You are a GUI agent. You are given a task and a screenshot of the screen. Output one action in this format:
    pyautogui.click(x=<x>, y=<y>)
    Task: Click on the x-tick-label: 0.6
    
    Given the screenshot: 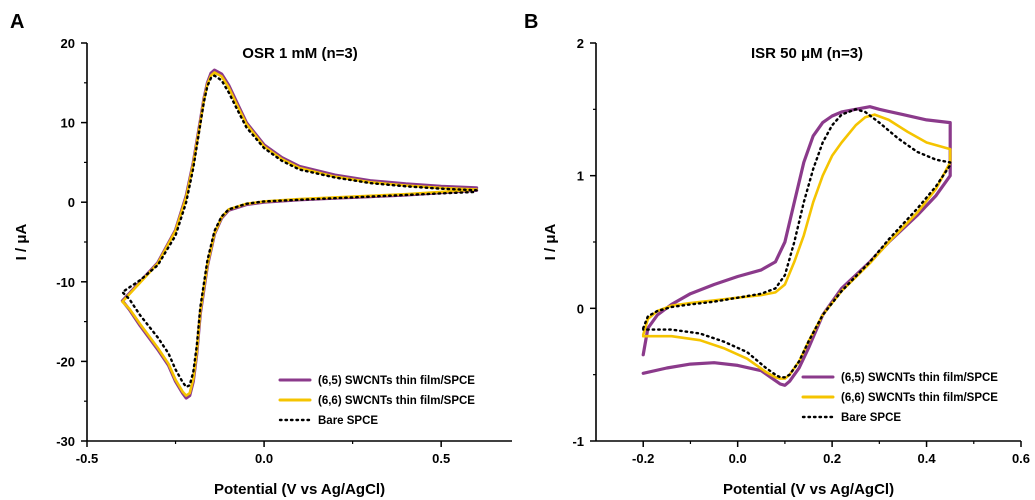 What is the action you would take?
    pyautogui.click(x=1021, y=458)
    